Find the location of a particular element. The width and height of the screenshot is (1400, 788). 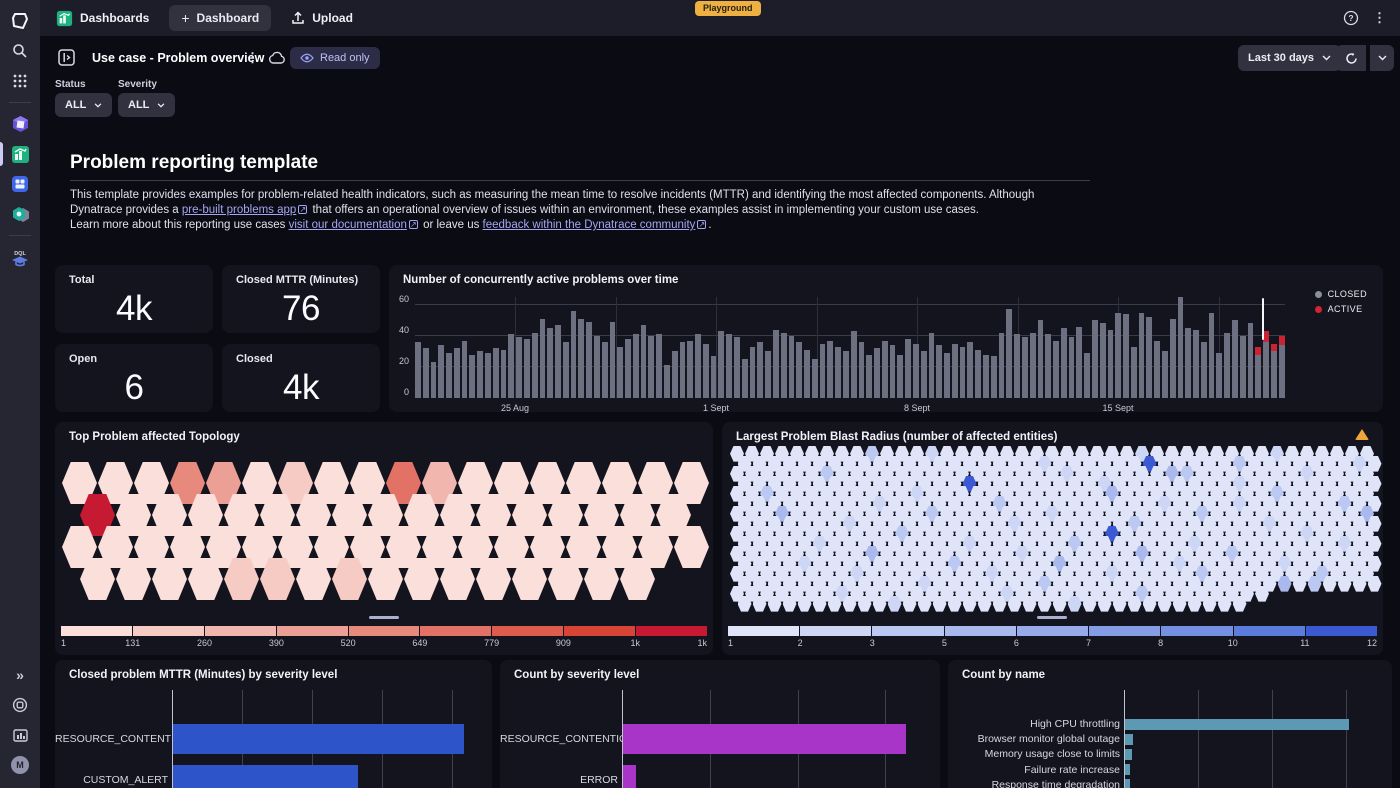

dashboards-app-breadcrumb: Dashboards is located at coordinates (100, 18).